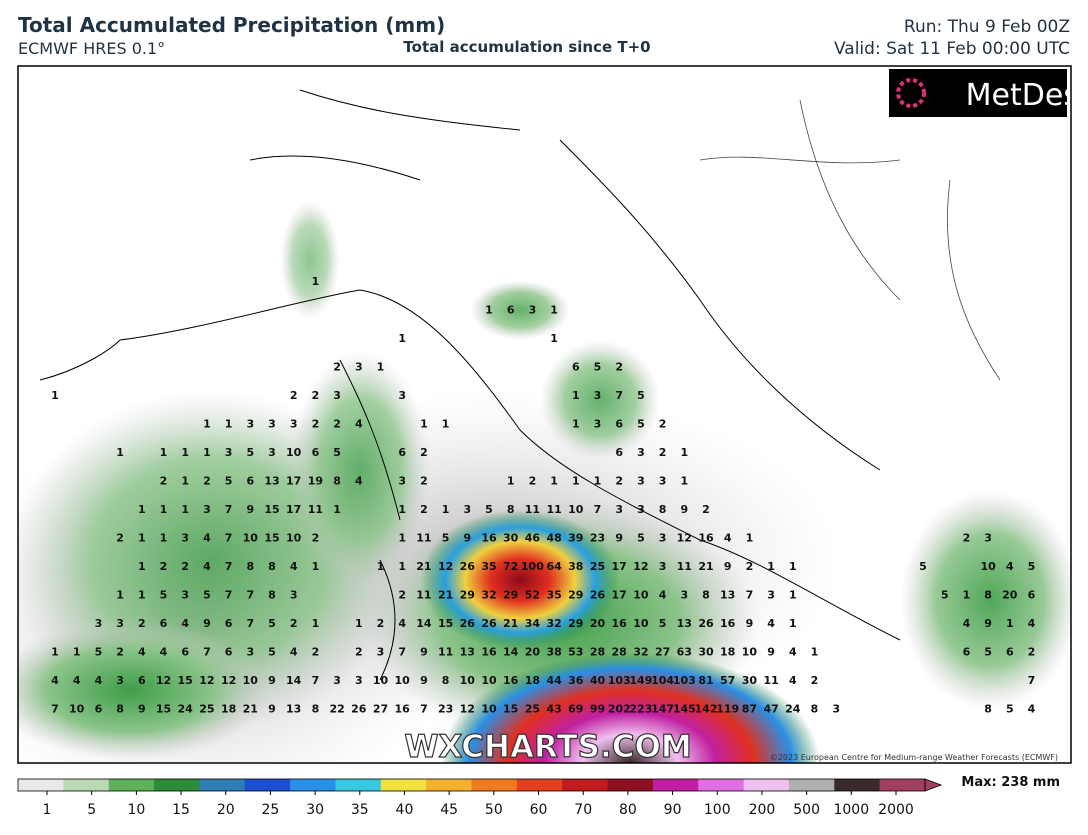  What do you see at coordinates (727, 709) in the screenshot?
I see `grid-value: 119` at bounding box center [727, 709].